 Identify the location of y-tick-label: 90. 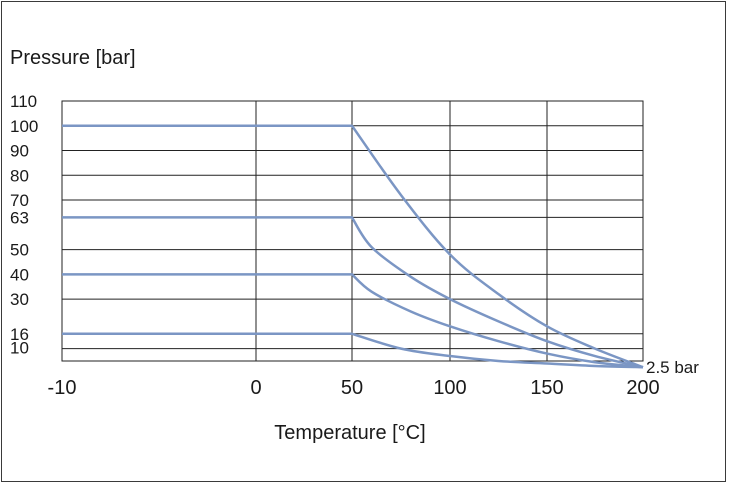
(19, 151).